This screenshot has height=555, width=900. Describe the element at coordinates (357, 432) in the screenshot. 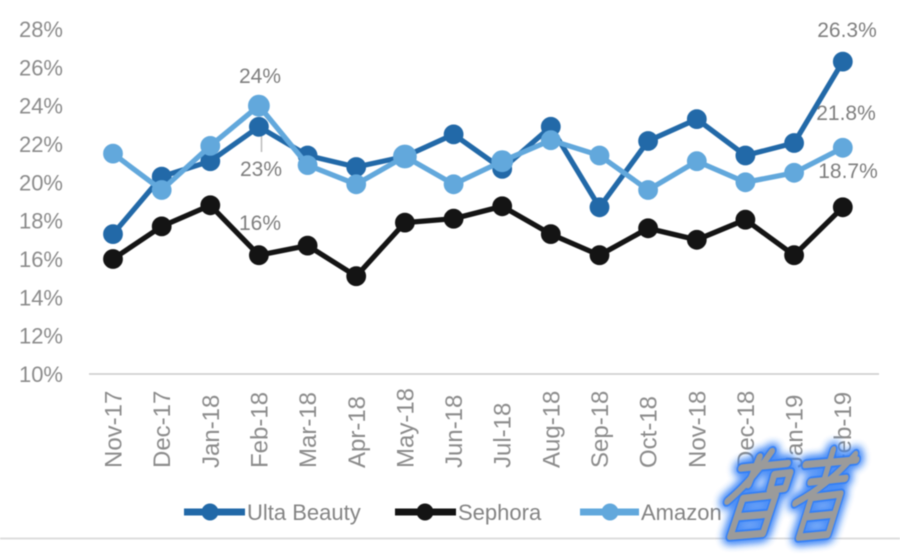

I see `svg-text: Apr-18` at that location.